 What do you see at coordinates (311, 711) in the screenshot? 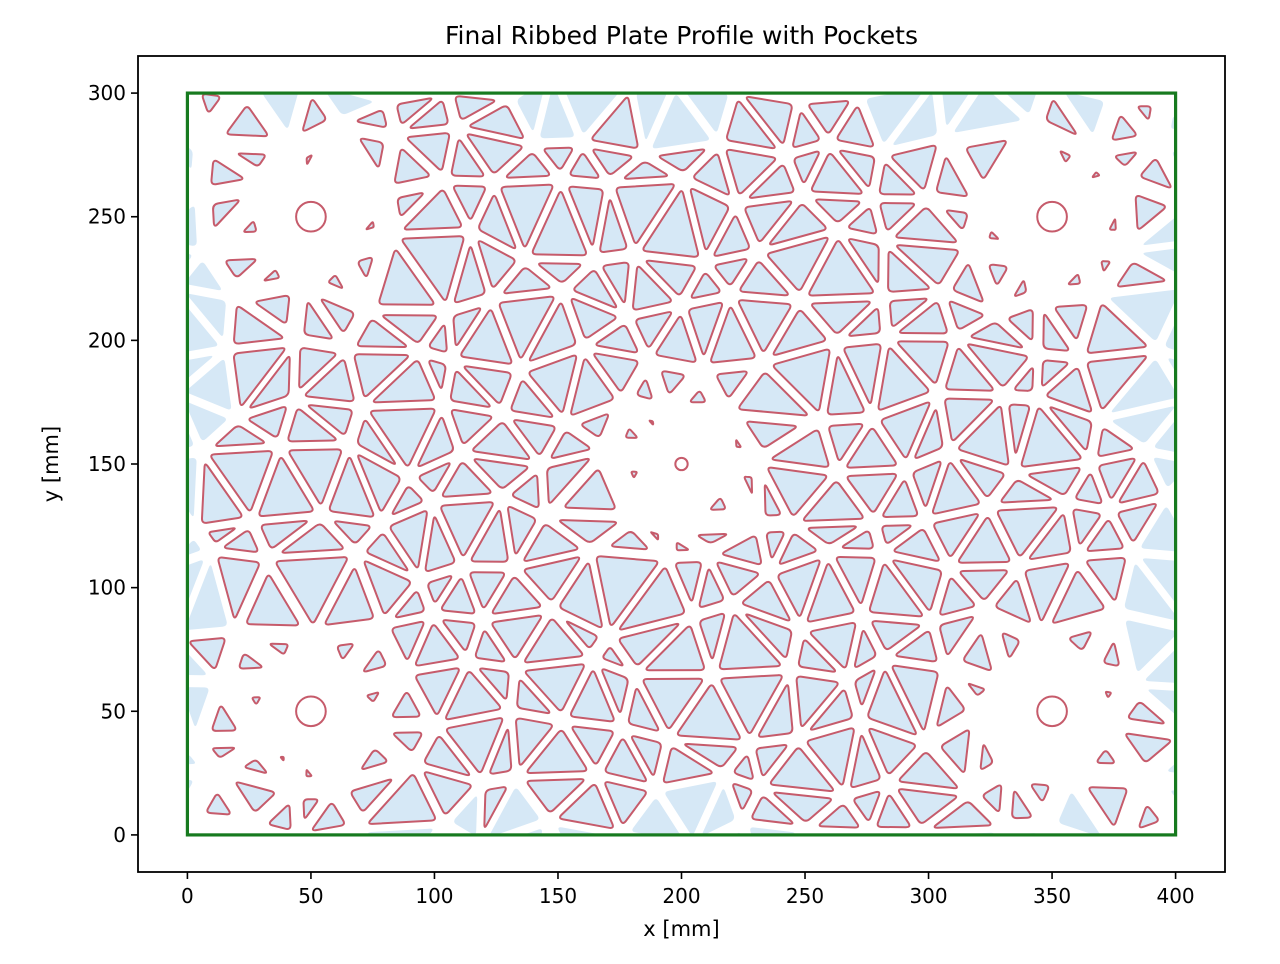
I see `bolt-hole-circle` at bounding box center [311, 711].